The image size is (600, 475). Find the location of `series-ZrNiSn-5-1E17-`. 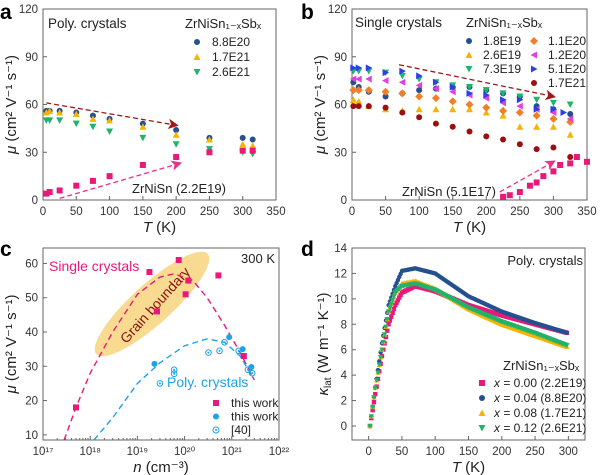

series-ZrNiSn-5-1E17- is located at coordinates (545, 177).